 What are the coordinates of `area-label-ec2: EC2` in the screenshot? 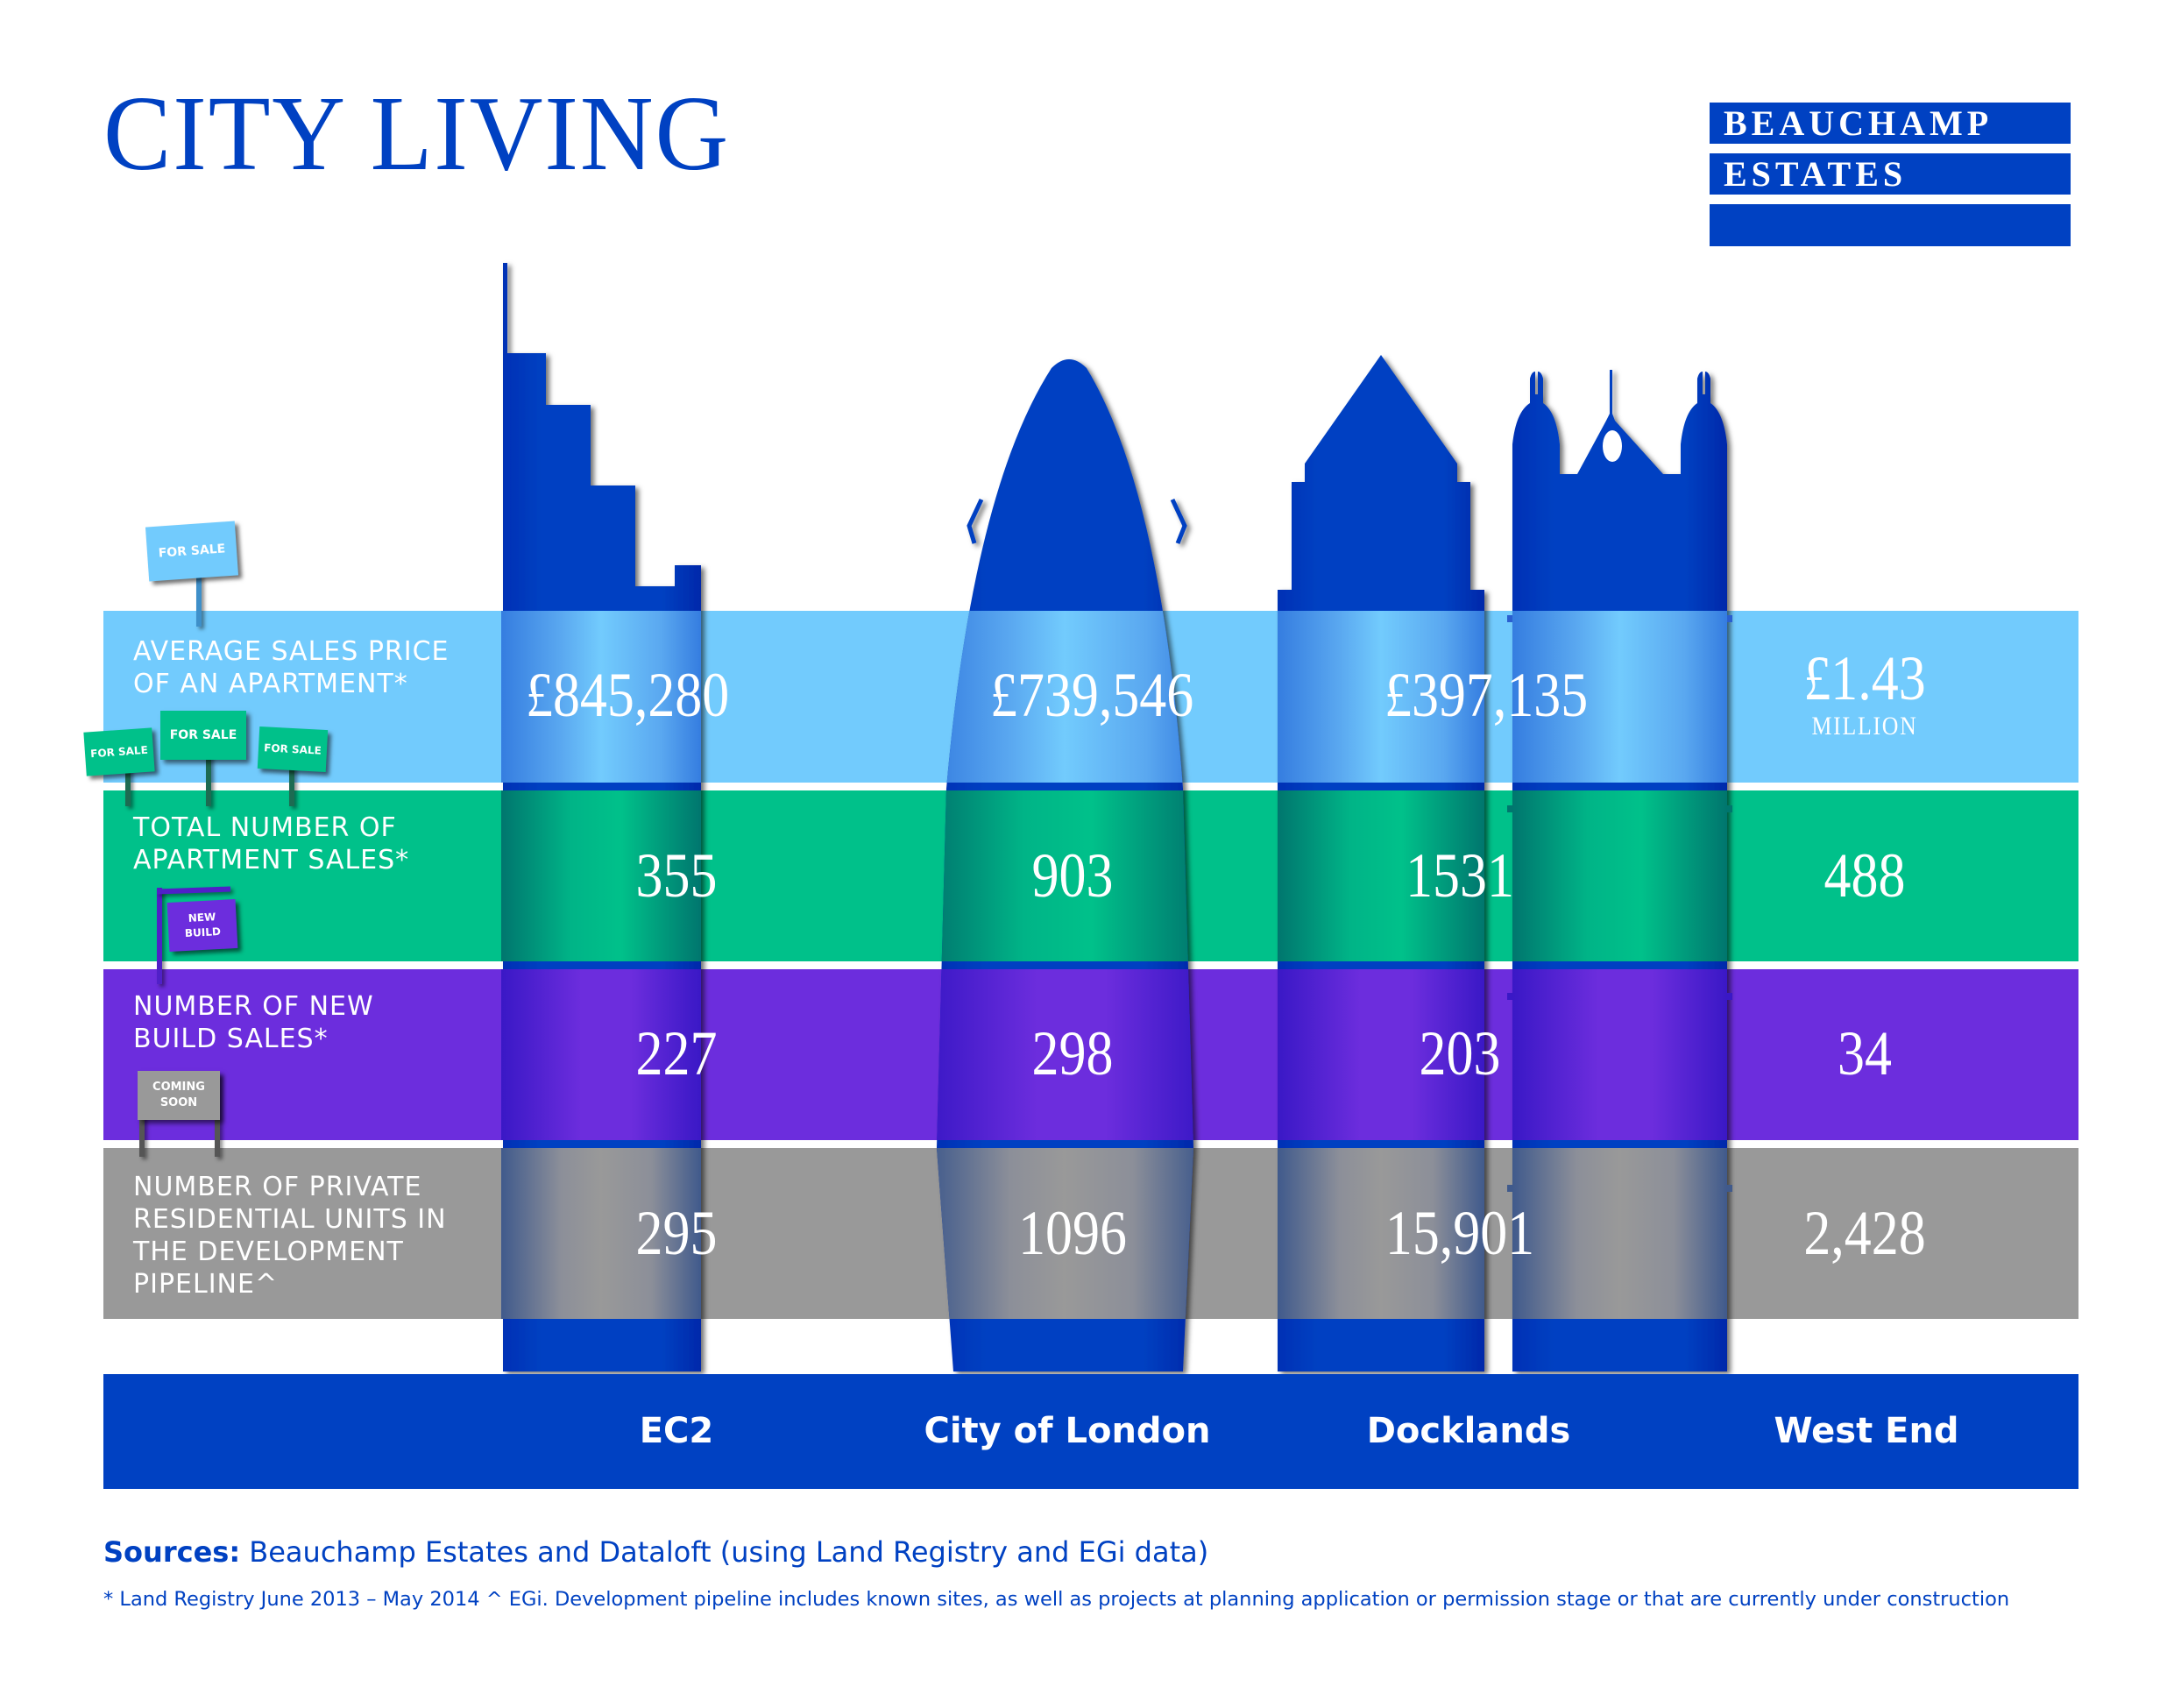 It's located at (676, 1431).